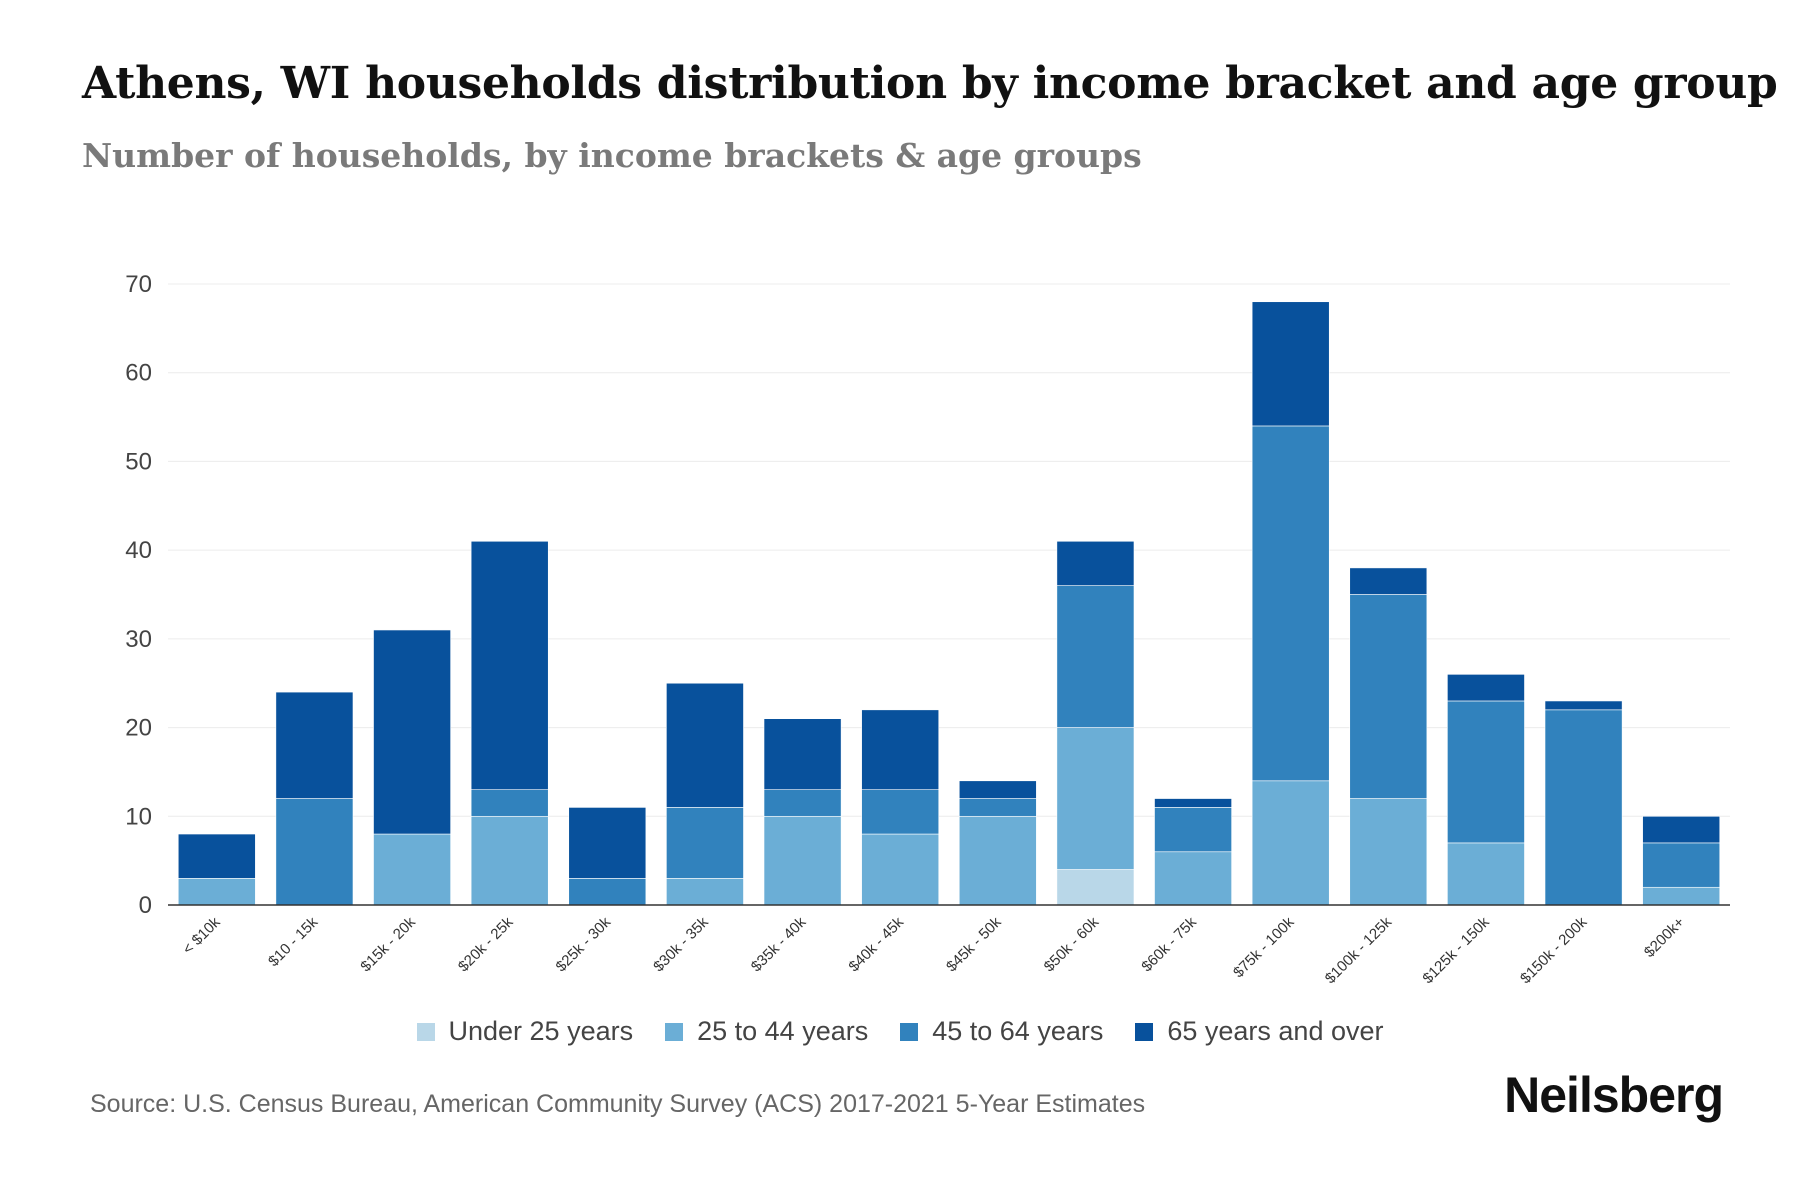 The image size is (1800, 1200). Describe the element at coordinates (541, 1031) in the screenshot. I see `legend-label-under-25: Under 25 years` at that location.